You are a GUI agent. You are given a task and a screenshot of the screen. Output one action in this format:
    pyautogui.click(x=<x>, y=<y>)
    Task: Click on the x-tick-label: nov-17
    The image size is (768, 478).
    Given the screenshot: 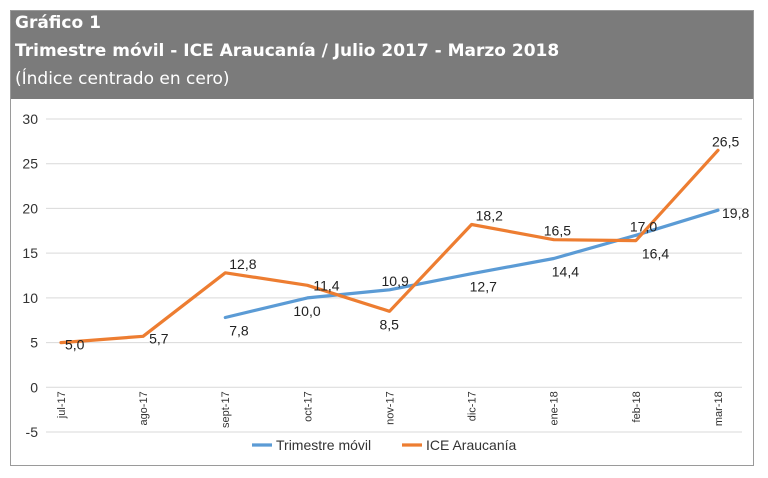 What is the action you would take?
    pyautogui.click(x=391, y=408)
    